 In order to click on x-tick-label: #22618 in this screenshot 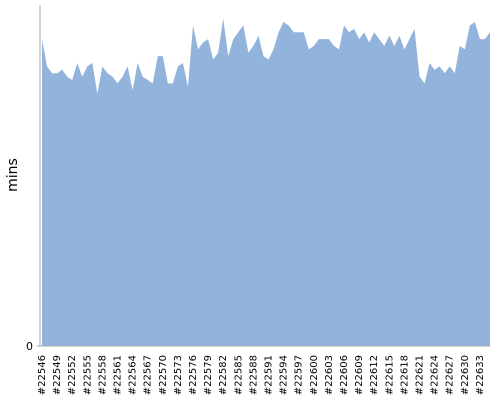, I will do `click(404, 375)`.